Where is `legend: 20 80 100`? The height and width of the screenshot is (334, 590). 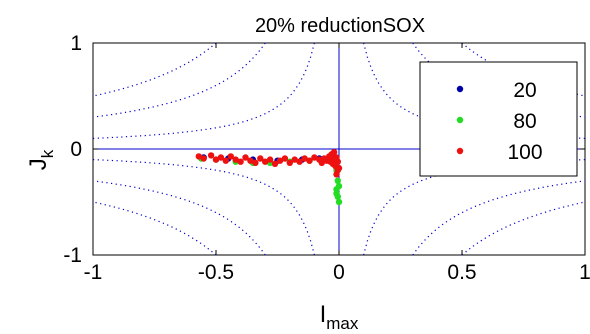
legend: 20 80 100 is located at coordinates (498, 119).